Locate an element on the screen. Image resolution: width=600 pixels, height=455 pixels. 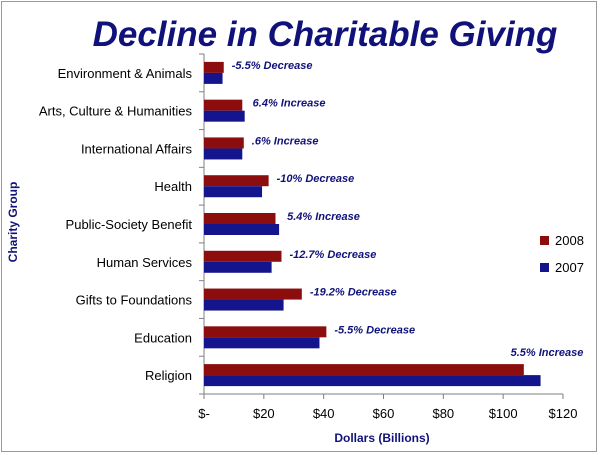
x-tick-label: $100 is located at coordinates (503, 413).